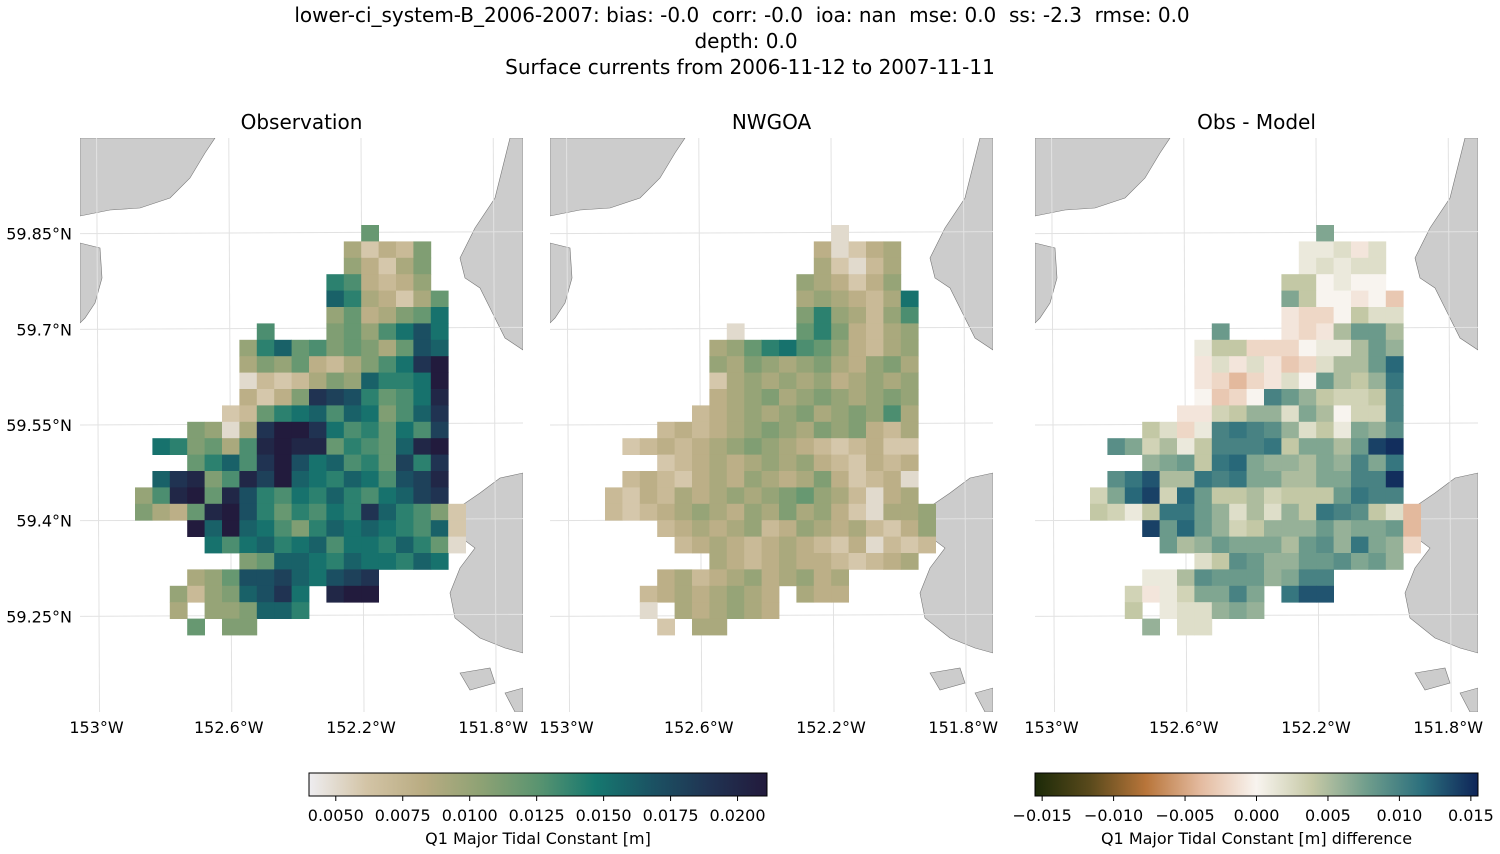  I want to click on colorbar-tick-label: 0.0150, so click(604, 815).